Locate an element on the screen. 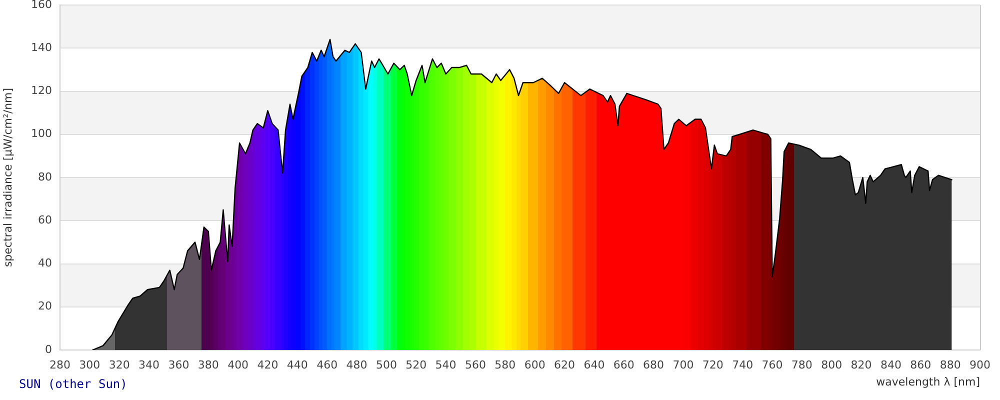 The height and width of the screenshot is (400, 1000). x-tick-label: 520 is located at coordinates (416, 365).